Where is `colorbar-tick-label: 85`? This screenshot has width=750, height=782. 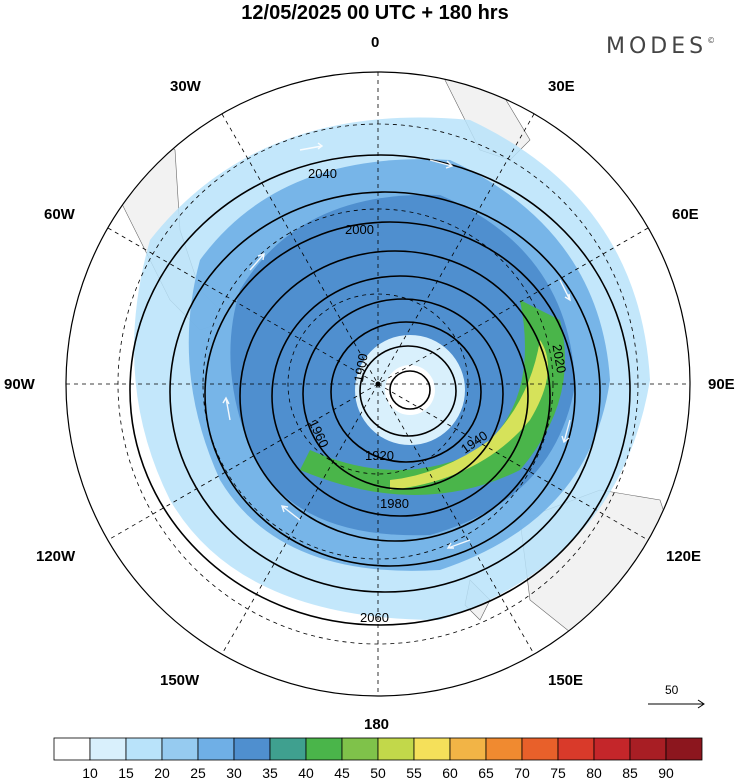 colorbar-tick-label: 85 is located at coordinates (630, 773).